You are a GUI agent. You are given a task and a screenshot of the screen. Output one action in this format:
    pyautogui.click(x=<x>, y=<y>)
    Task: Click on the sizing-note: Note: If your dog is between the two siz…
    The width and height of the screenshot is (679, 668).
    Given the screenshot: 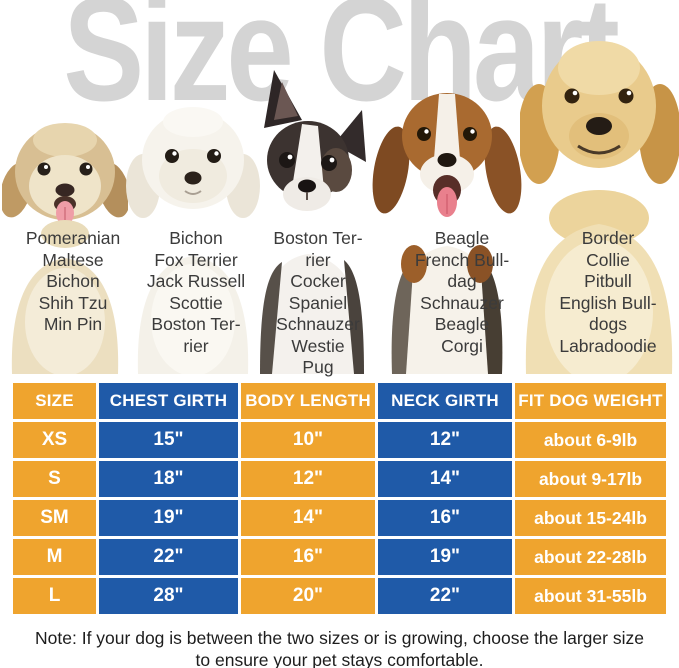 What is the action you would take?
    pyautogui.click(x=339, y=647)
    